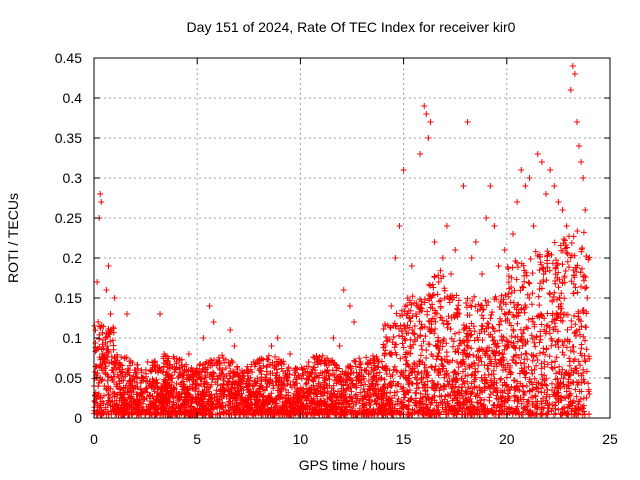 The width and height of the screenshot is (640, 480). I want to click on y-tick-label: 0.25, so click(68, 218).